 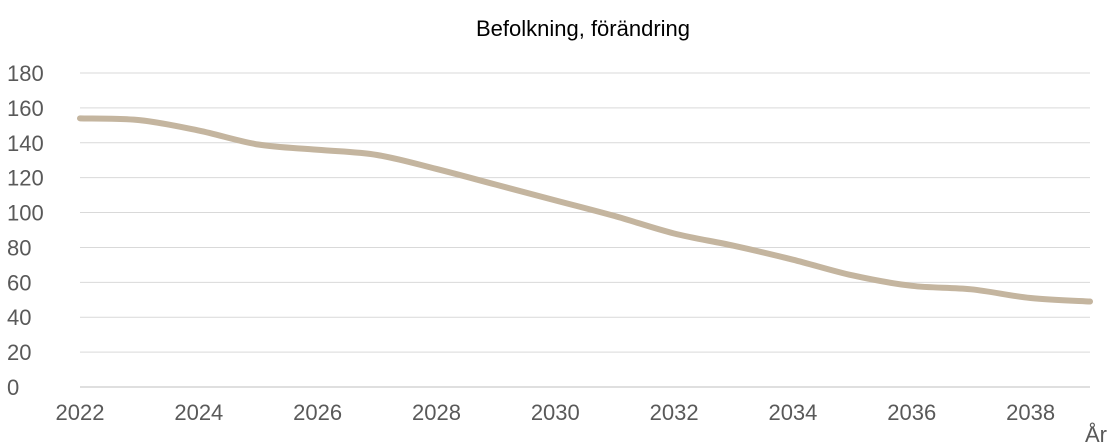 I want to click on x-tick-label: 2030, so click(x=555, y=412).